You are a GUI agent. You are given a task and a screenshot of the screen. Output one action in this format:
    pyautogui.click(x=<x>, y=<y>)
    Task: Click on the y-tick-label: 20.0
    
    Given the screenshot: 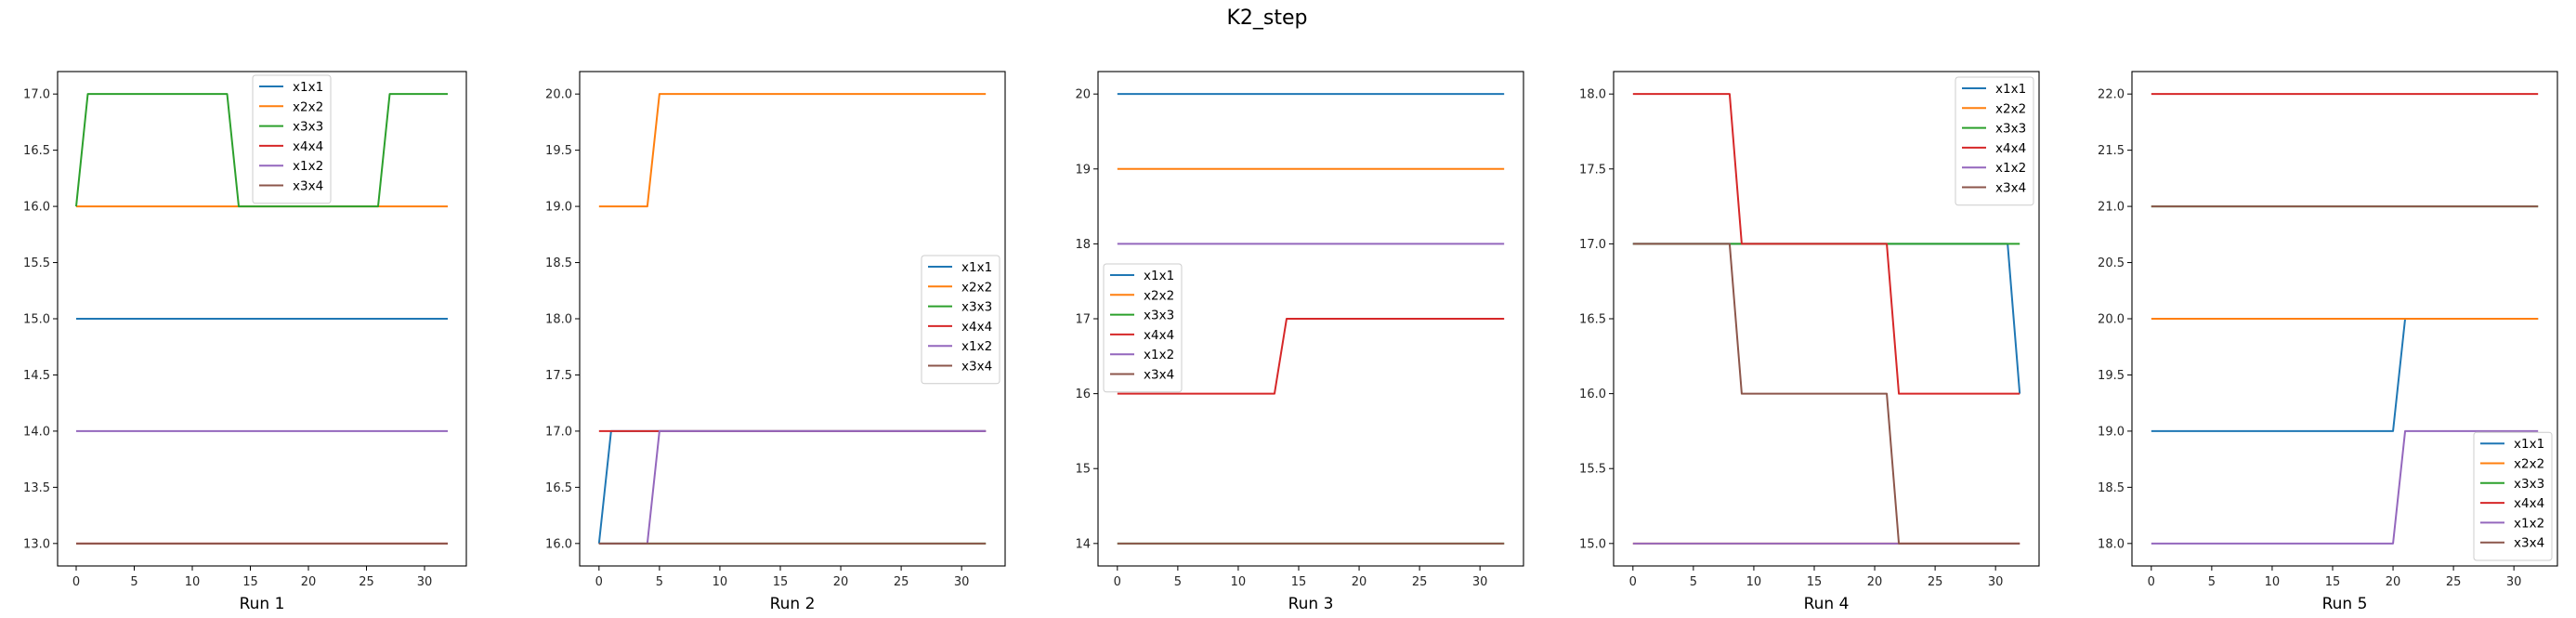 What is the action you would take?
    pyautogui.click(x=558, y=95)
    